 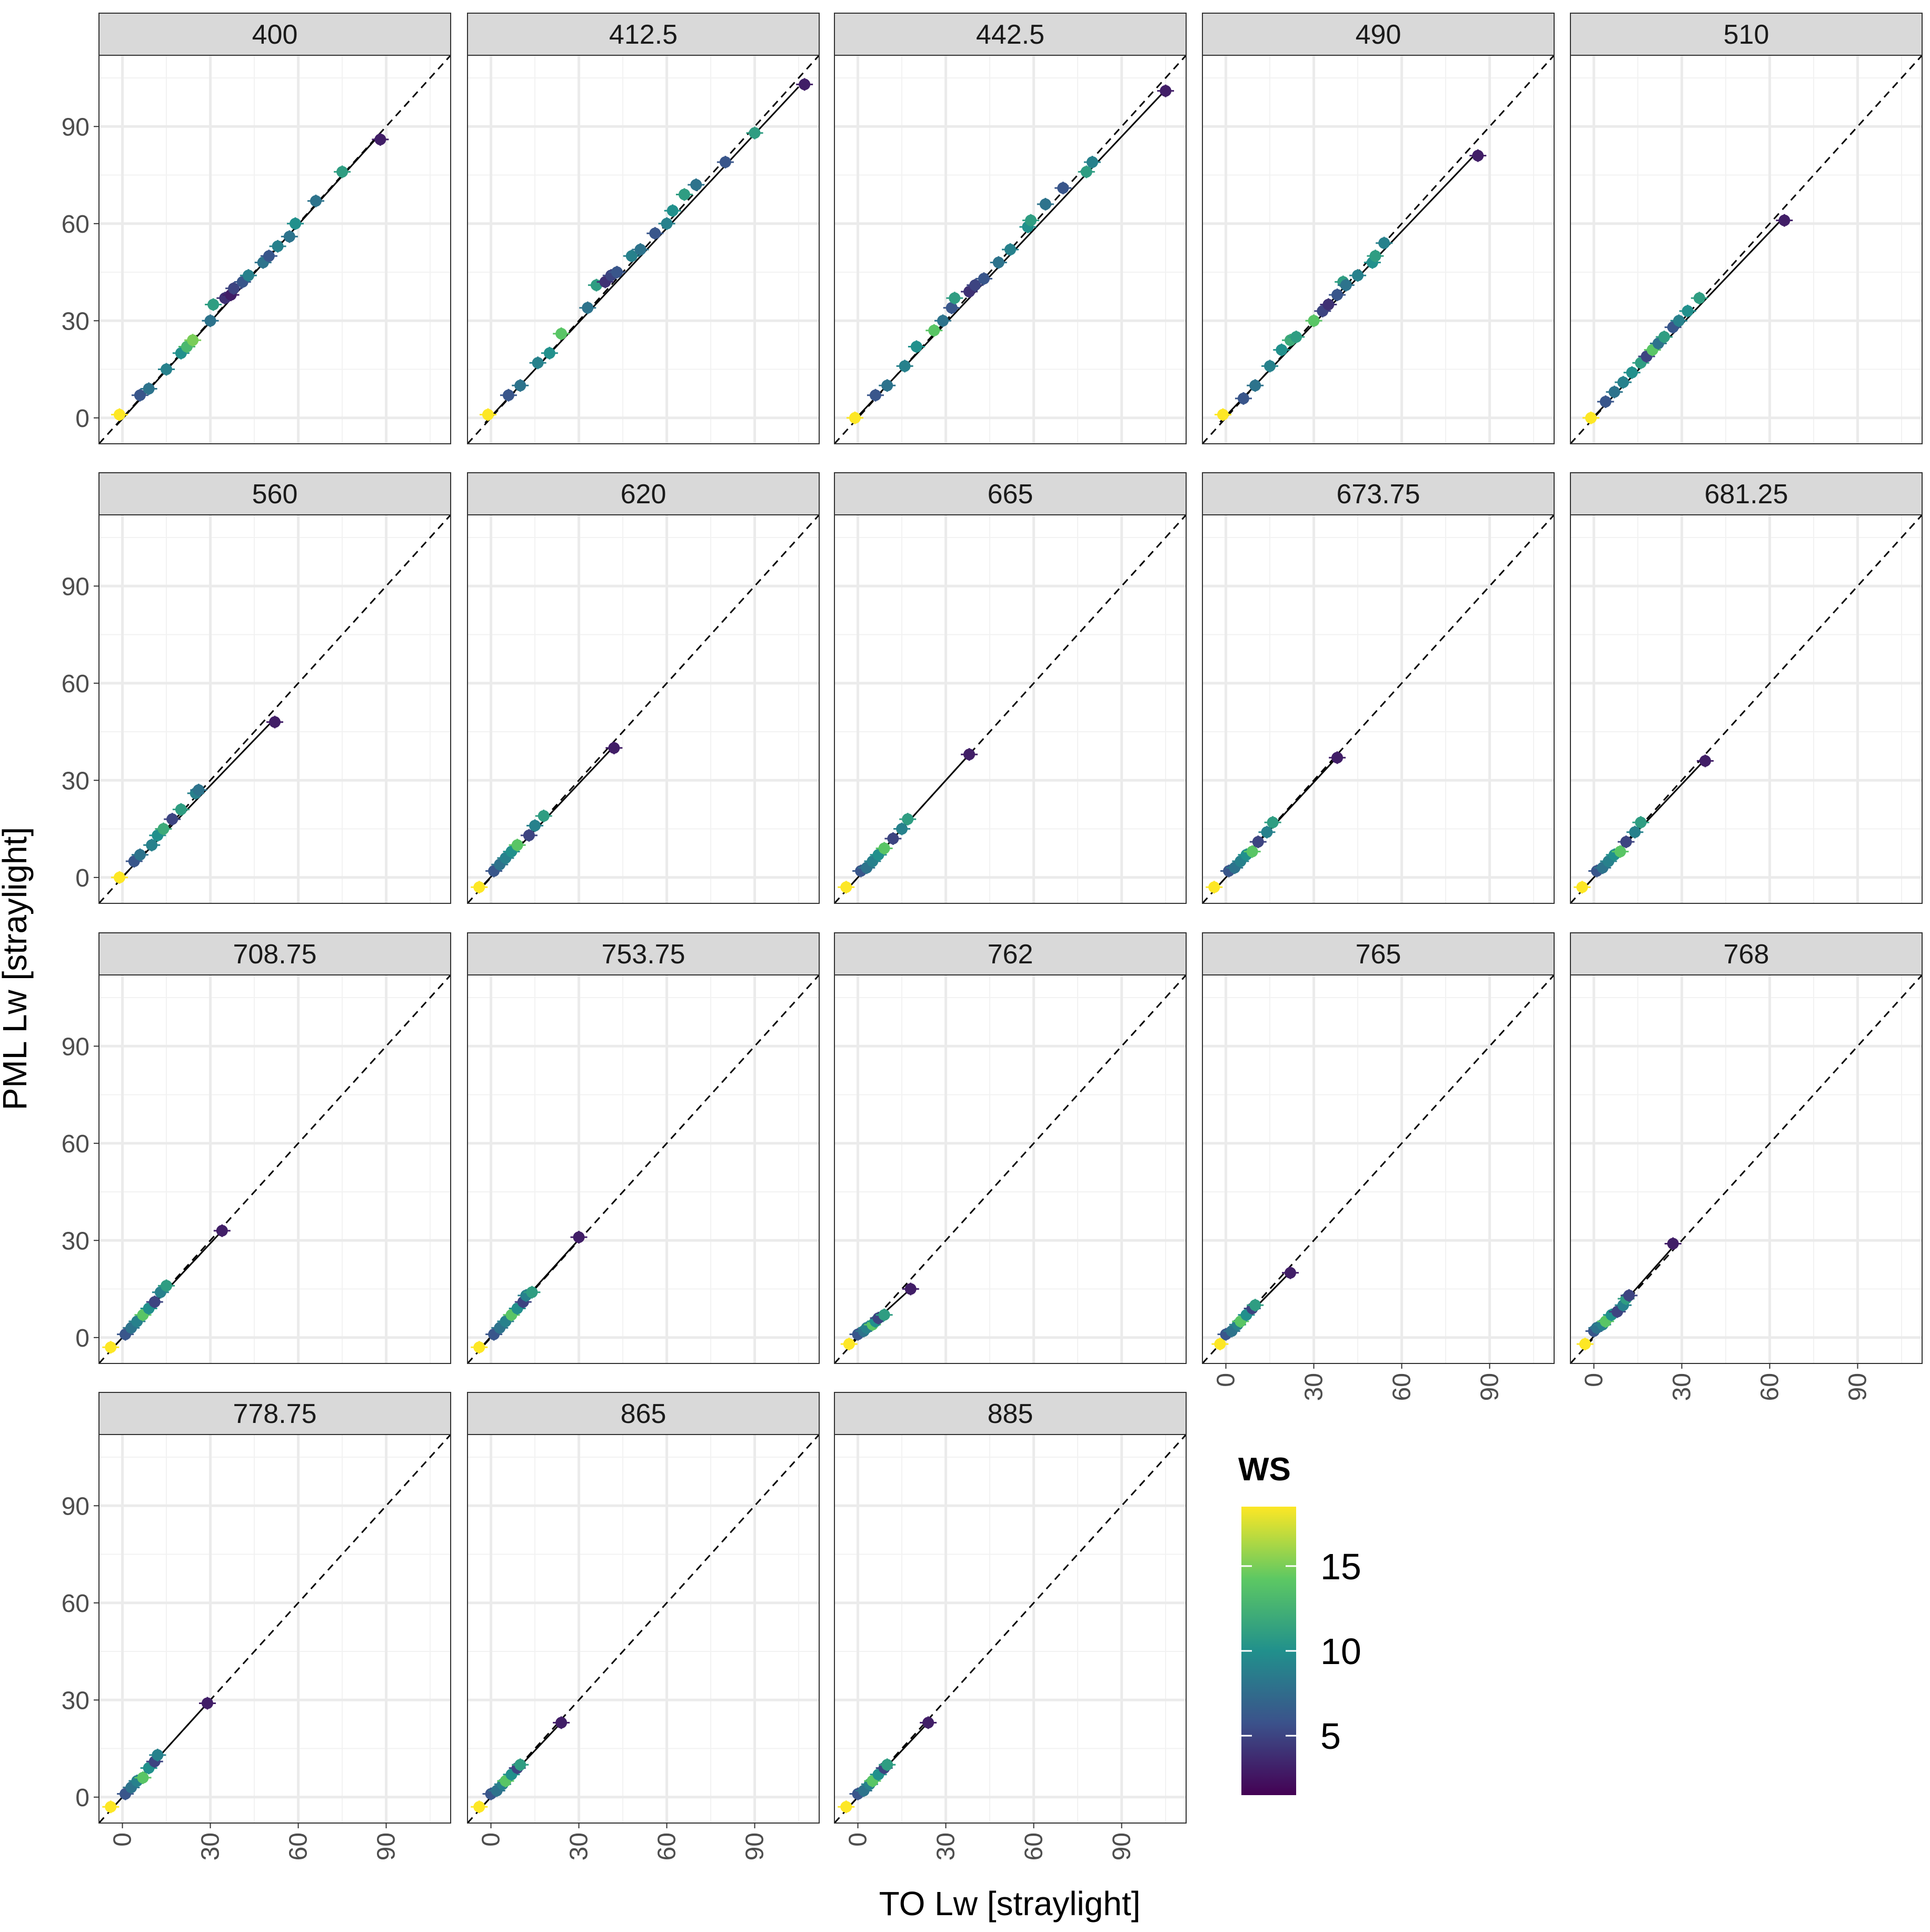 What do you see at coordinates (82, 419) in the screenshot?
I see `y-tick-label: 0` at bounding box center [82, 419].